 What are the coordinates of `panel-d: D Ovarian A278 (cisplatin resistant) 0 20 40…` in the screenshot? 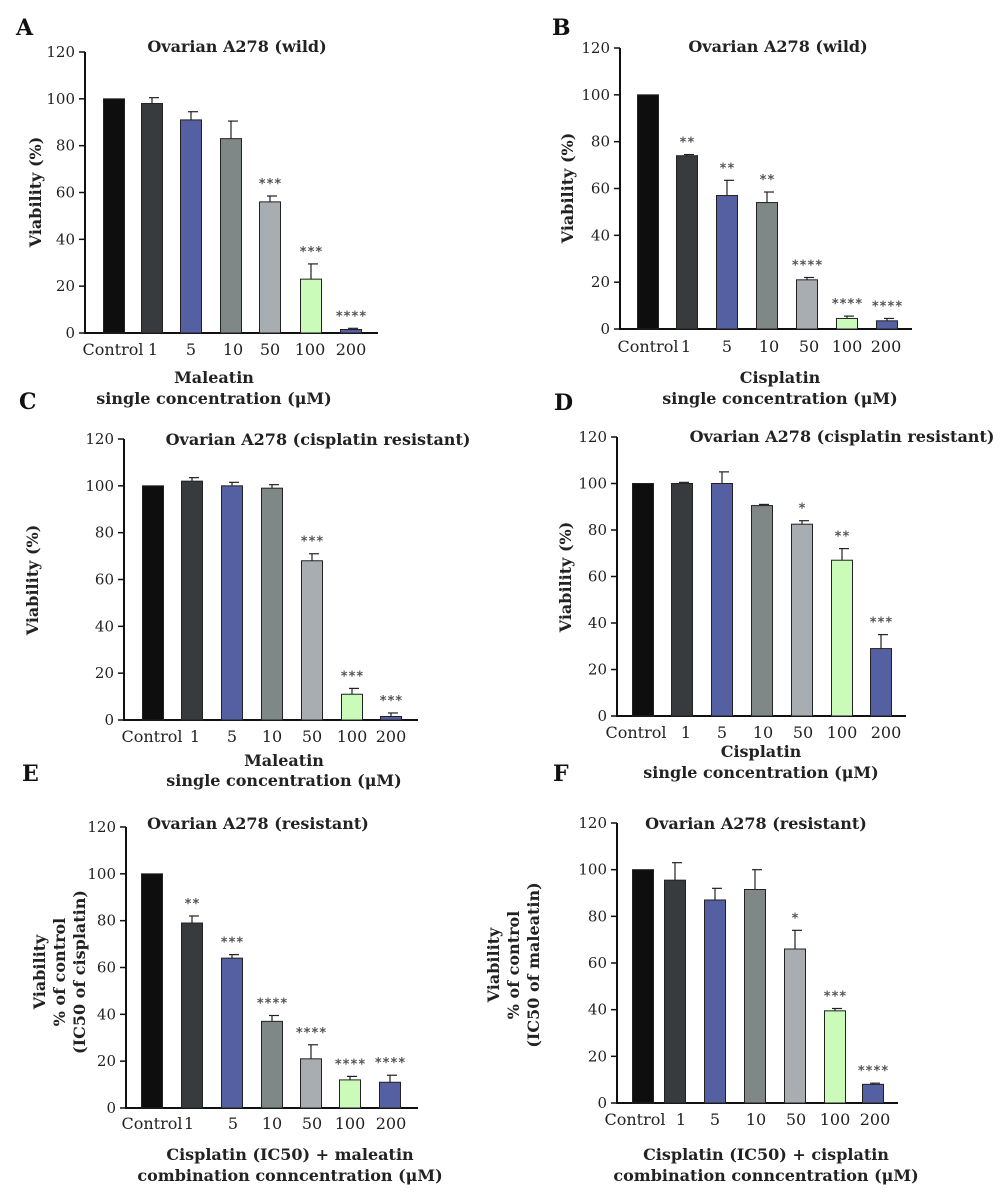 It's located at (774, 586).